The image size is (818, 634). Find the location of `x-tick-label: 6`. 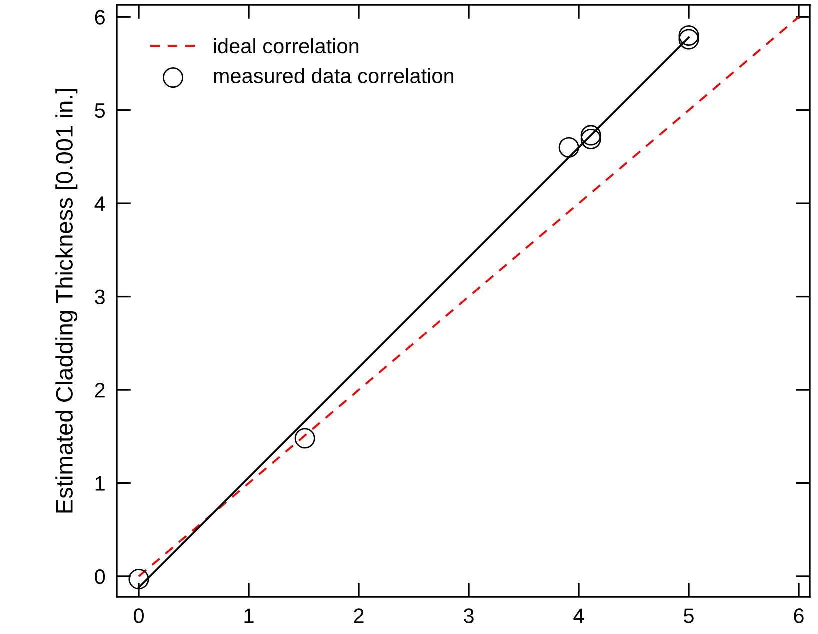

x-tick-label: 6 is located at coordinates (799, 616).